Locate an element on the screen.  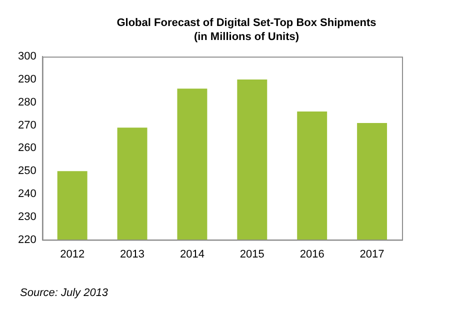
y-tick-label: 290 is located at coordinates (27, 80).